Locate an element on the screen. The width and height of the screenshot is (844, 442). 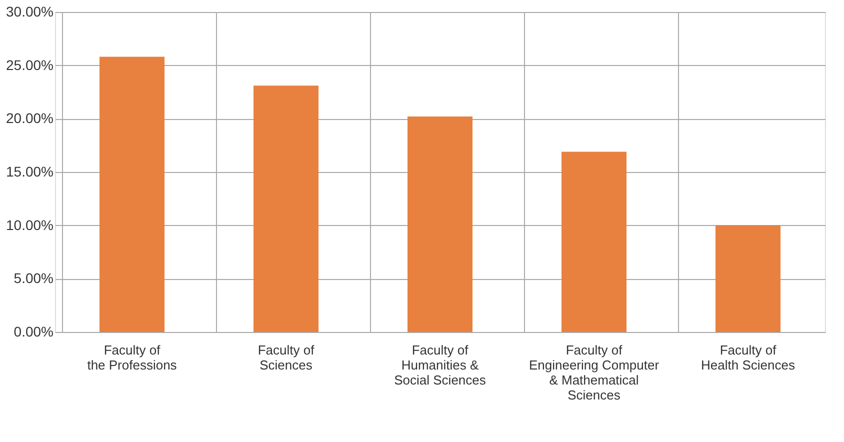
y-tick-label: 15.00% is located at coordinates (30, 172).